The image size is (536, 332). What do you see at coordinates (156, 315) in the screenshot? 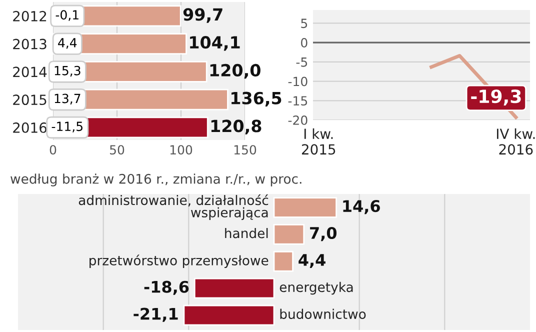
I see `data-label: -21,1` at bounding box center [156, 315].